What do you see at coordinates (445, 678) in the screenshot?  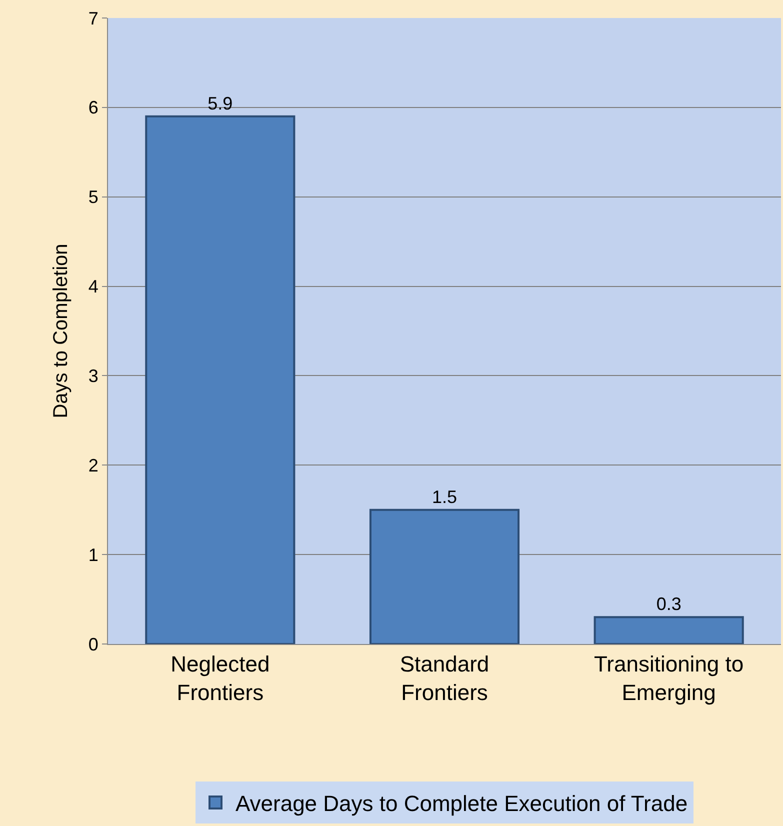 I see `x-tick-label: Standard Frontiers` at bounding box center [445, 678].